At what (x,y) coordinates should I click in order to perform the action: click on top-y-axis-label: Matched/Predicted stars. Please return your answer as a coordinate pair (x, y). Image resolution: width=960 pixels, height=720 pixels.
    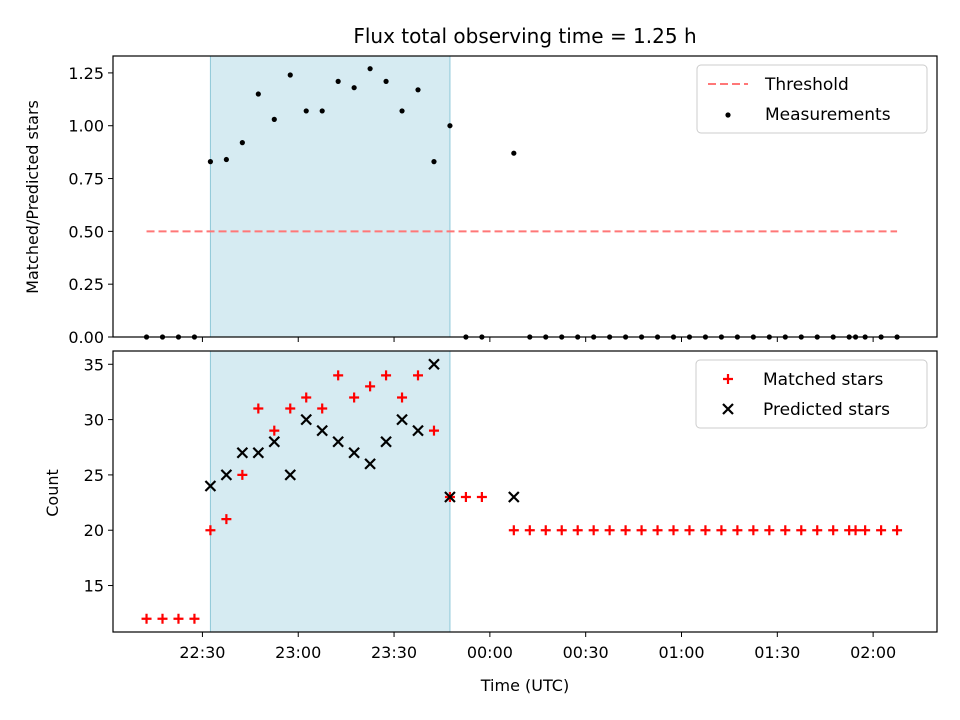
    Looking at the image, I should click on (32, 197).